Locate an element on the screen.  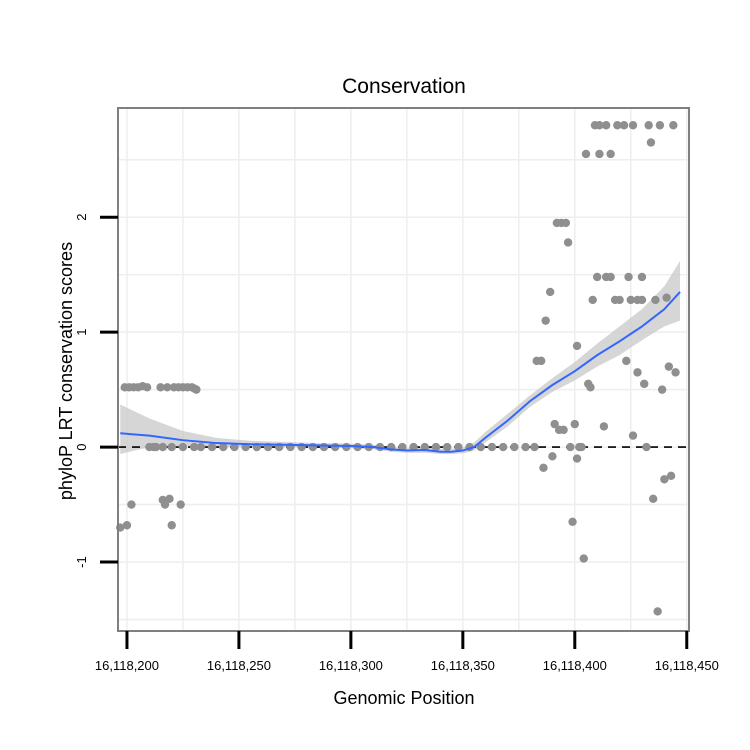
x-tick-label: 16,118,400 is located at coordinates (575, 665).